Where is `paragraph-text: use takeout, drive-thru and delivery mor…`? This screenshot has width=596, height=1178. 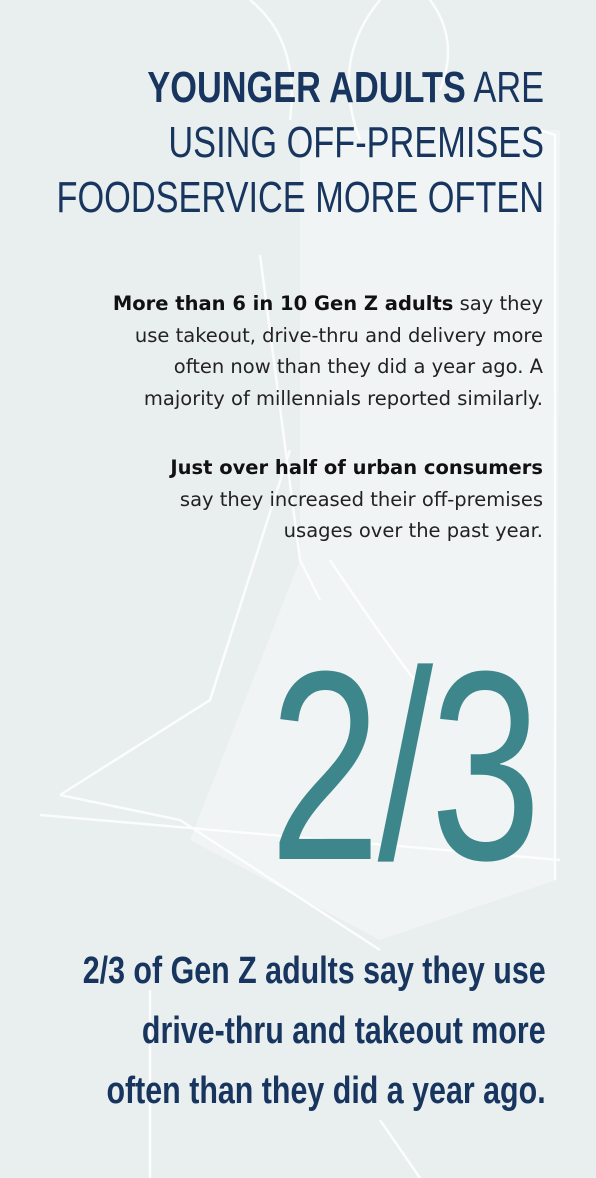
paragraph-text: use takeout, drive-thru and delivery mor… is located at coordinates (338, 335).